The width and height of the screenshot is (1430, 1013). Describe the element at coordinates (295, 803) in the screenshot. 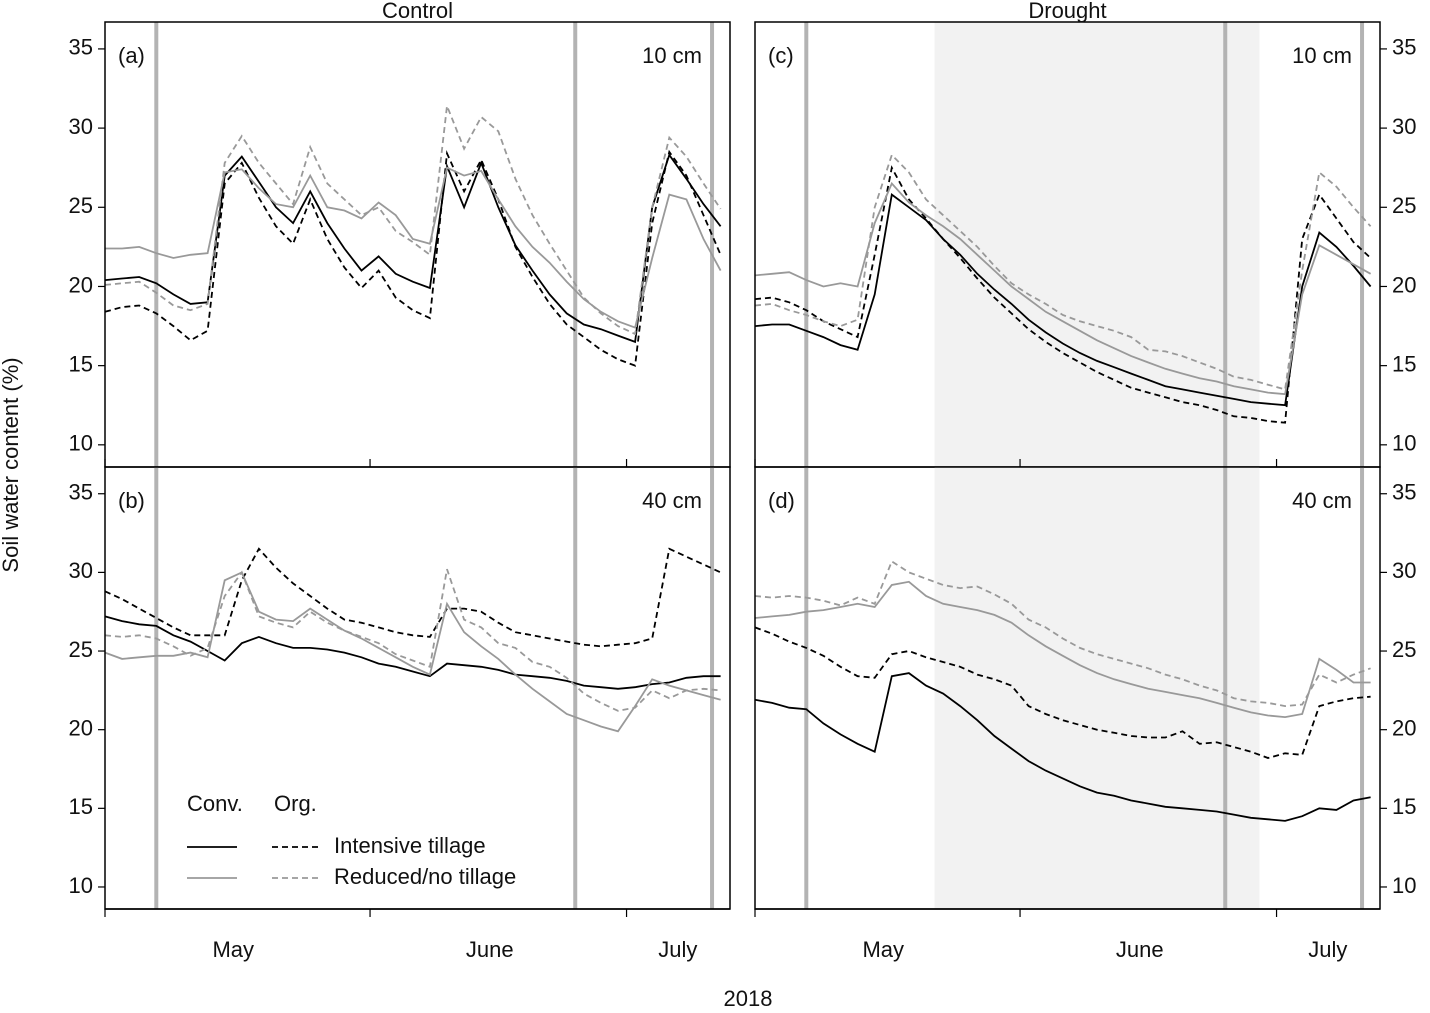

I see `legend-header: Org.` at that location.